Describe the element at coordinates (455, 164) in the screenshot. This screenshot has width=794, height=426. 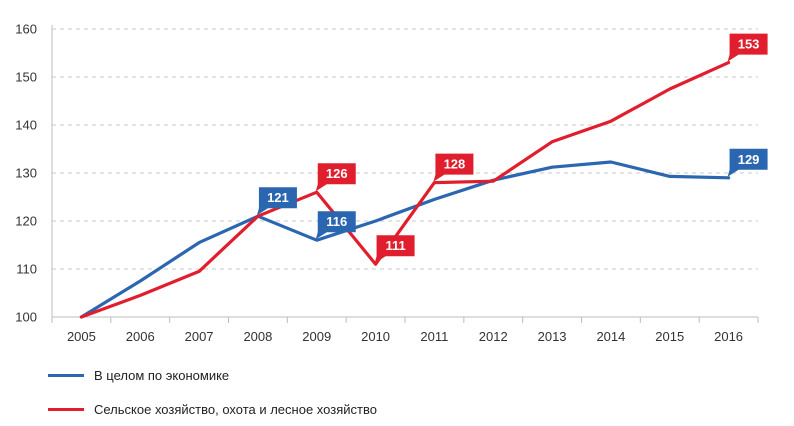
I see `data-label-text: 128` at that location.